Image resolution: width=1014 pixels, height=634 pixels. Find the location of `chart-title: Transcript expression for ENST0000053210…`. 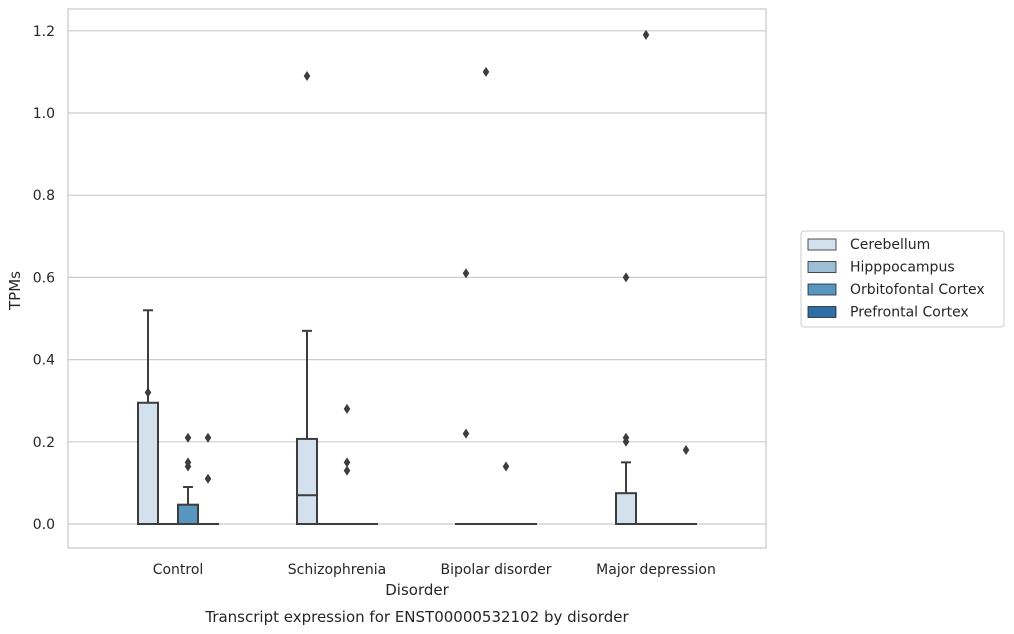

chart-title: Transcript expression for ENST0000053210… is located at coordinates (416, 617).